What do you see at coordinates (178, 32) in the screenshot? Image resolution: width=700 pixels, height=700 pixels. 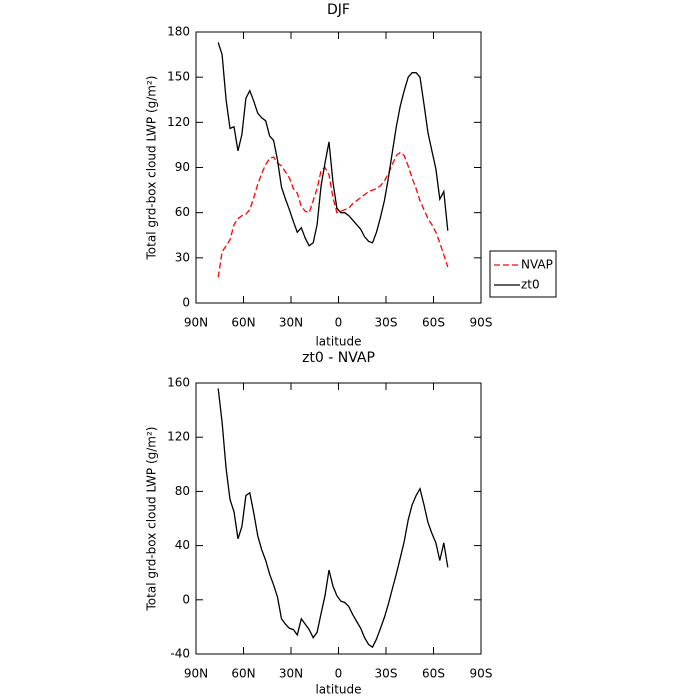 I see `y-tick-label: 180` at bounding box center [178, 32].